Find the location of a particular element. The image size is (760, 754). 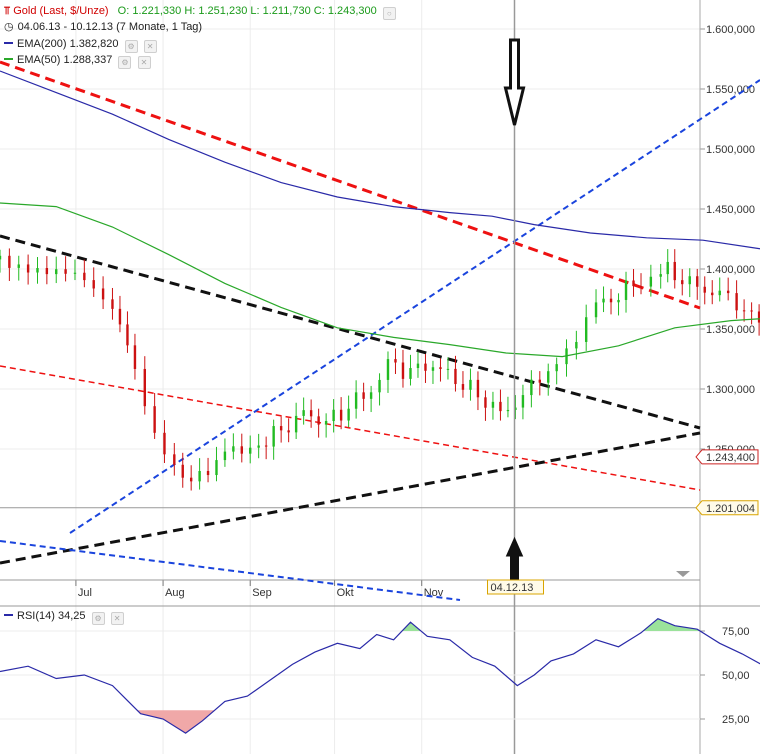

y-tick-label: 1.450,000 is located at coordinates (730, 210).